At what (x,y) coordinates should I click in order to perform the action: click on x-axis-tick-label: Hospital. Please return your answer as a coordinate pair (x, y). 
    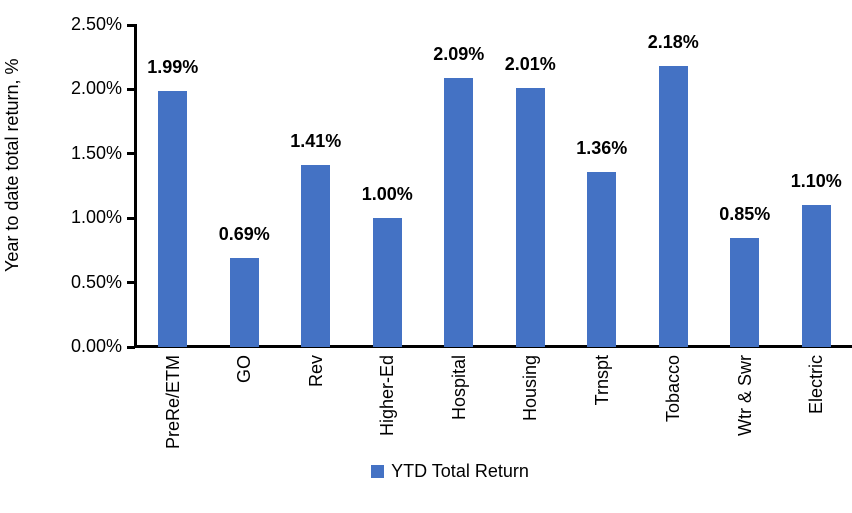
    Looking at the image, I should click on (458, 388).